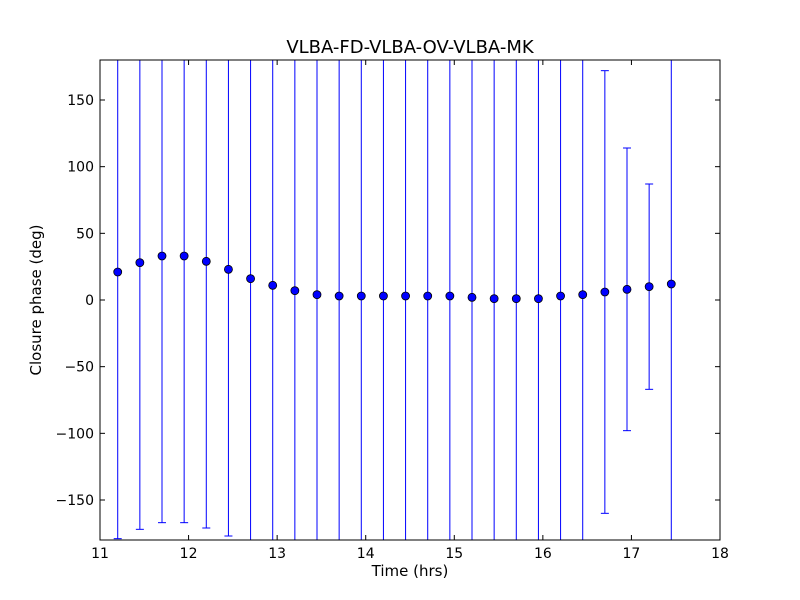 The width and height of the screenshot is (800, 600). I want to click on y-tick-label: 50, so click(85, 234).